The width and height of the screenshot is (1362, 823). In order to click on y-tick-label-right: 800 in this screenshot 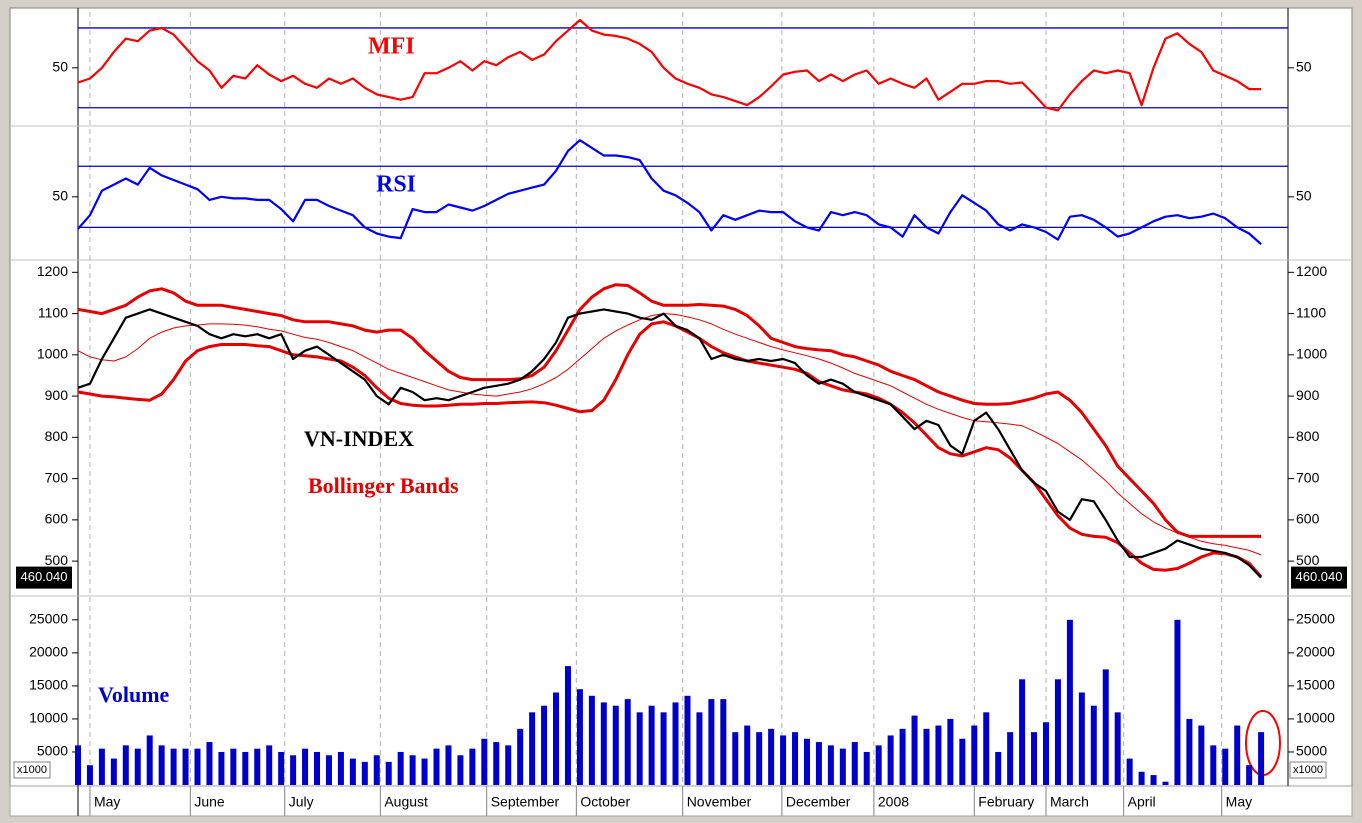, I will do `click(1308, 436)`.